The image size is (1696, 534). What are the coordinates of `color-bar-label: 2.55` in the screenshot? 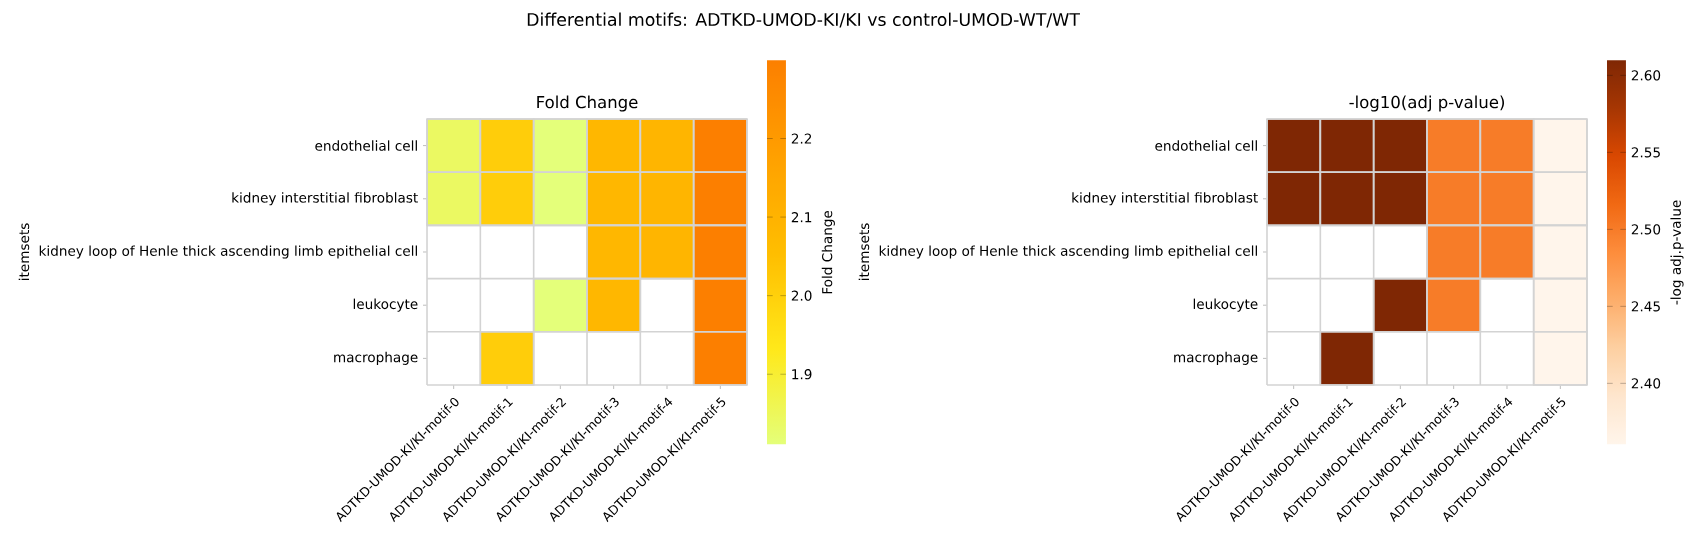 It's located at (1645, 152).